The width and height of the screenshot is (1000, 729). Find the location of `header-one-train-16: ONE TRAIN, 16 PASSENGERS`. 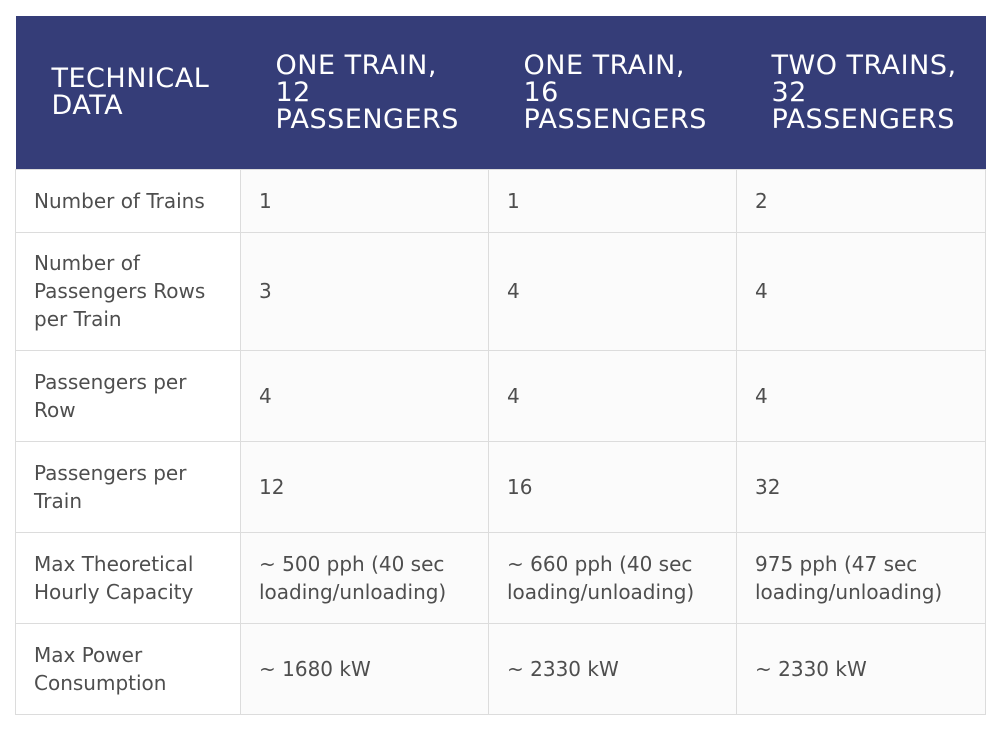

header-one-train-16: ONE TRAIN, 16 PASSENGERS is located at coordinates (612, 92).